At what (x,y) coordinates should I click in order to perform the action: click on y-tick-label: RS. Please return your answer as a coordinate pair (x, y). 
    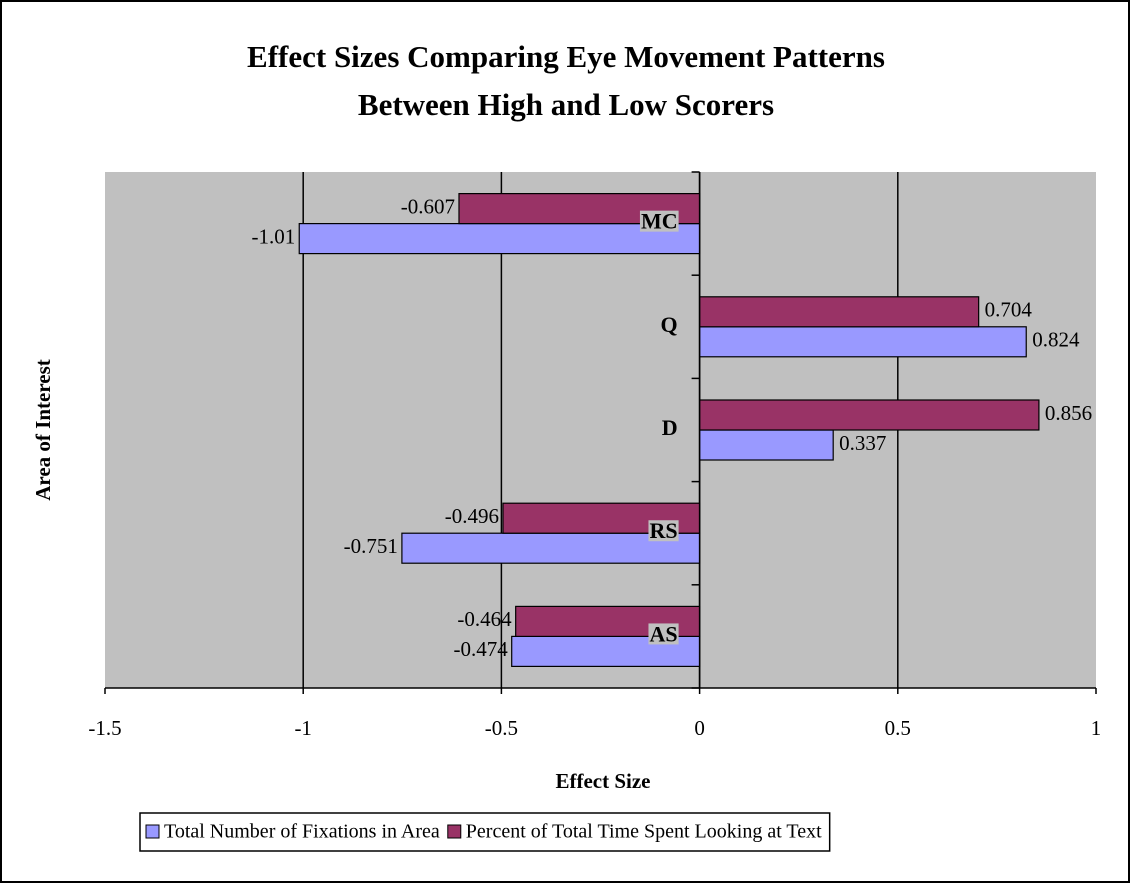
    Looking at the image, I should click on (663, 530).